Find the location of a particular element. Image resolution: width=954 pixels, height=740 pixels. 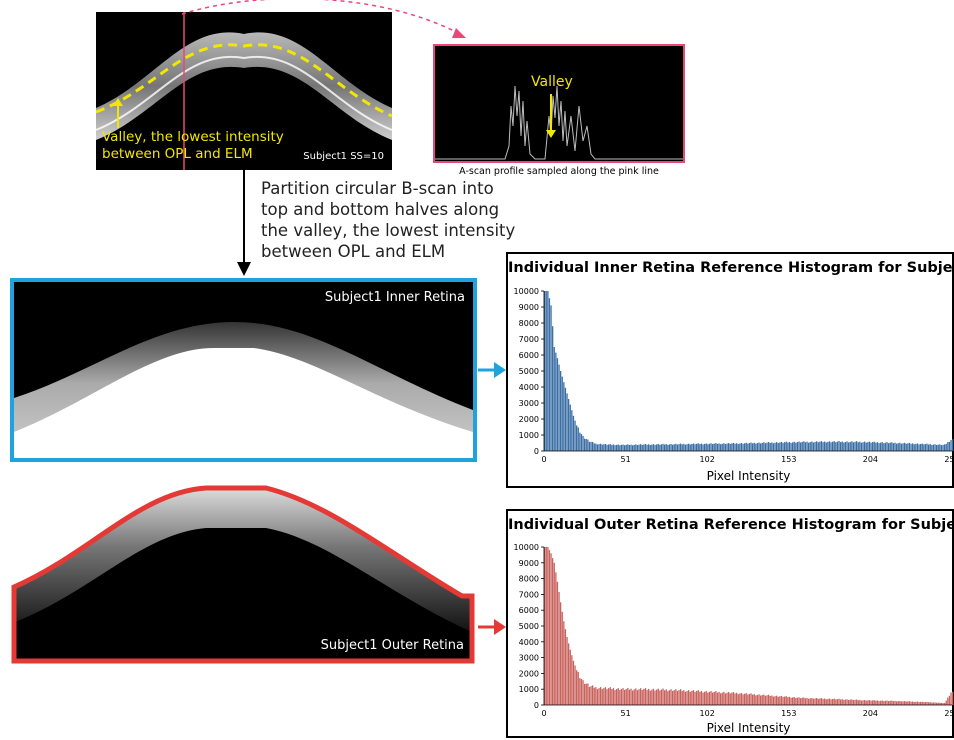

inner-retina-panel: Subject1 Inner Retina is located at coordinates (243, 370).